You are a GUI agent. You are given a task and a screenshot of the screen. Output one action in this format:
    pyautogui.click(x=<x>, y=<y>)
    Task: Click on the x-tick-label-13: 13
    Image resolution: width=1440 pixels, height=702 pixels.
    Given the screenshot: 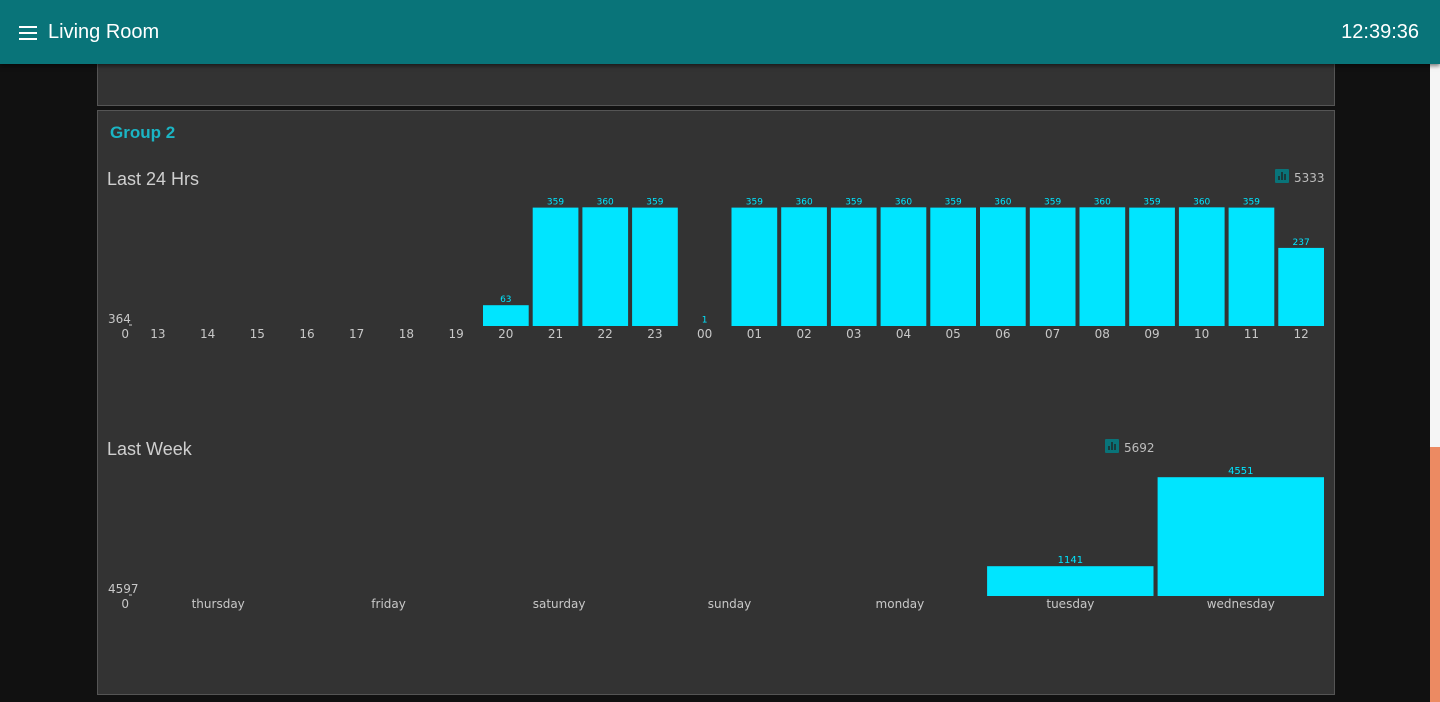 What is the action you would take?
    pyautogui.click(x=157, y=334)
    